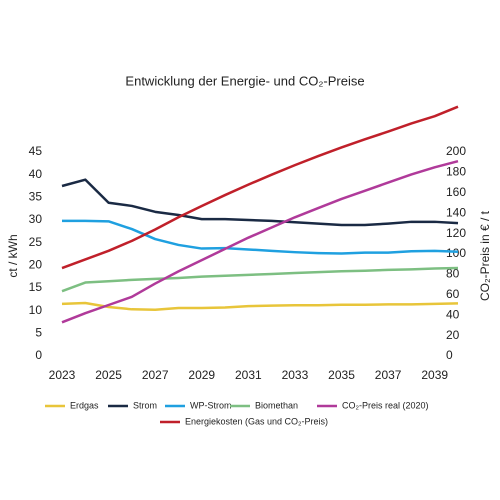 The width and height of the screenshot is (500, 500). What do you see at coordinates (38, 355) in the screenshot?
I see `y-tick-label: 0` at bounding box center [38, 355].